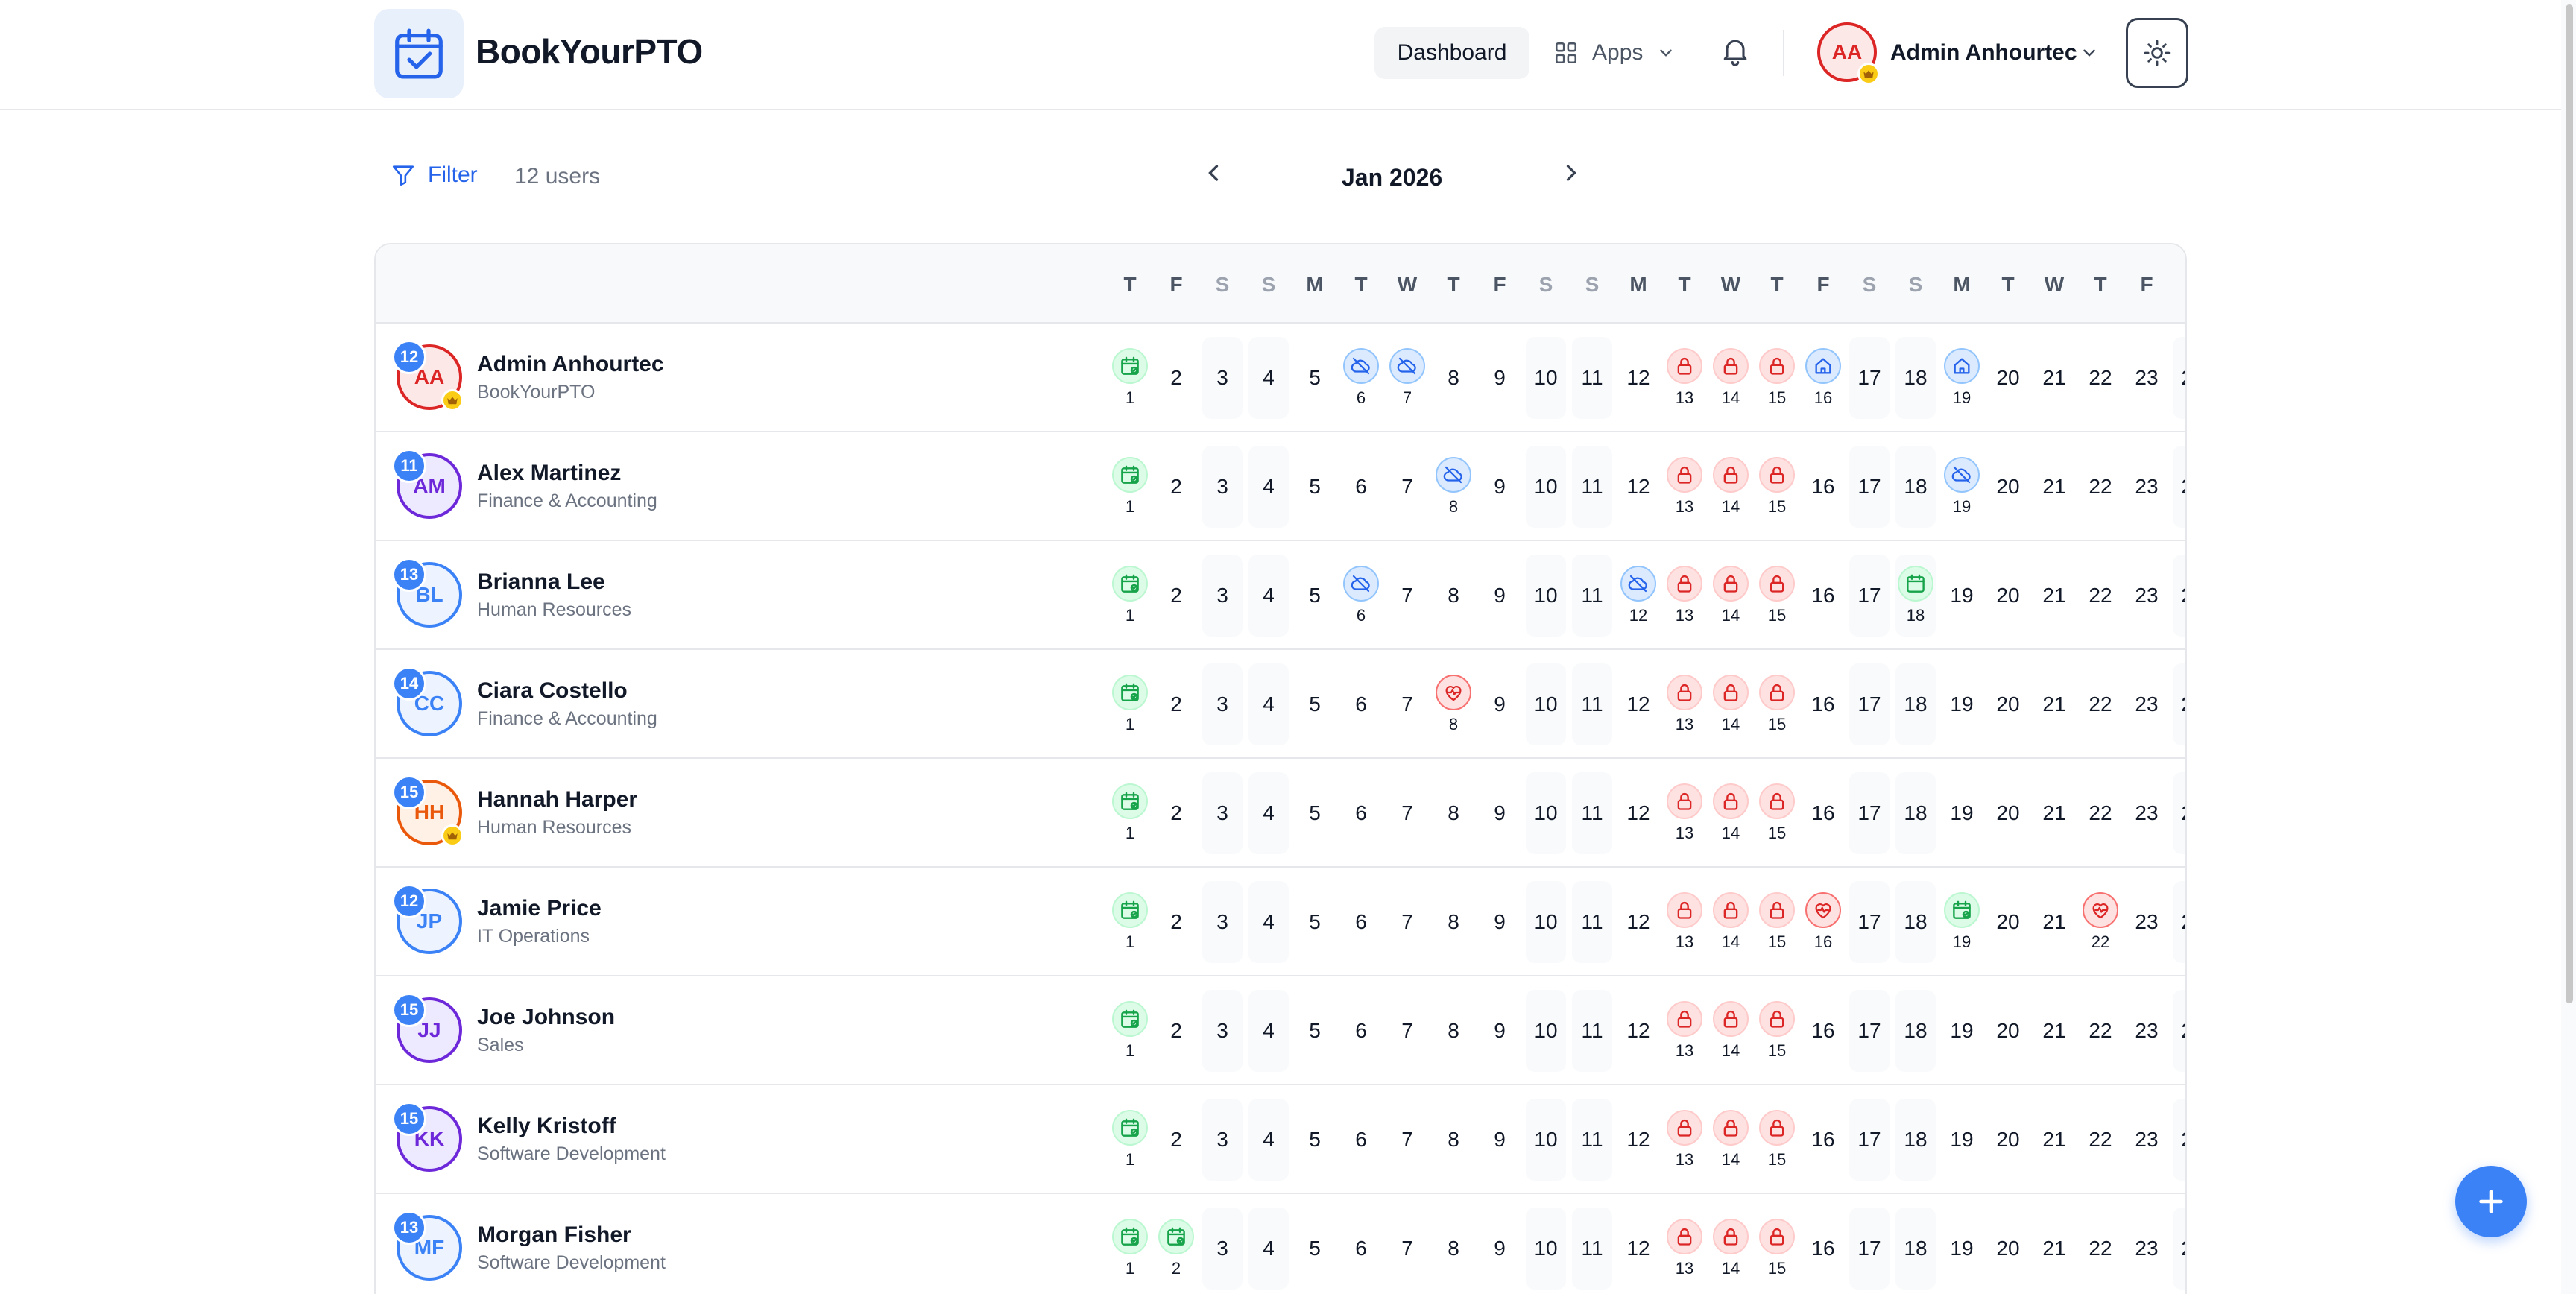 The width and height of the screenshot is (2576, 1294). I want to click on notifications-button, so click(1736, 52).